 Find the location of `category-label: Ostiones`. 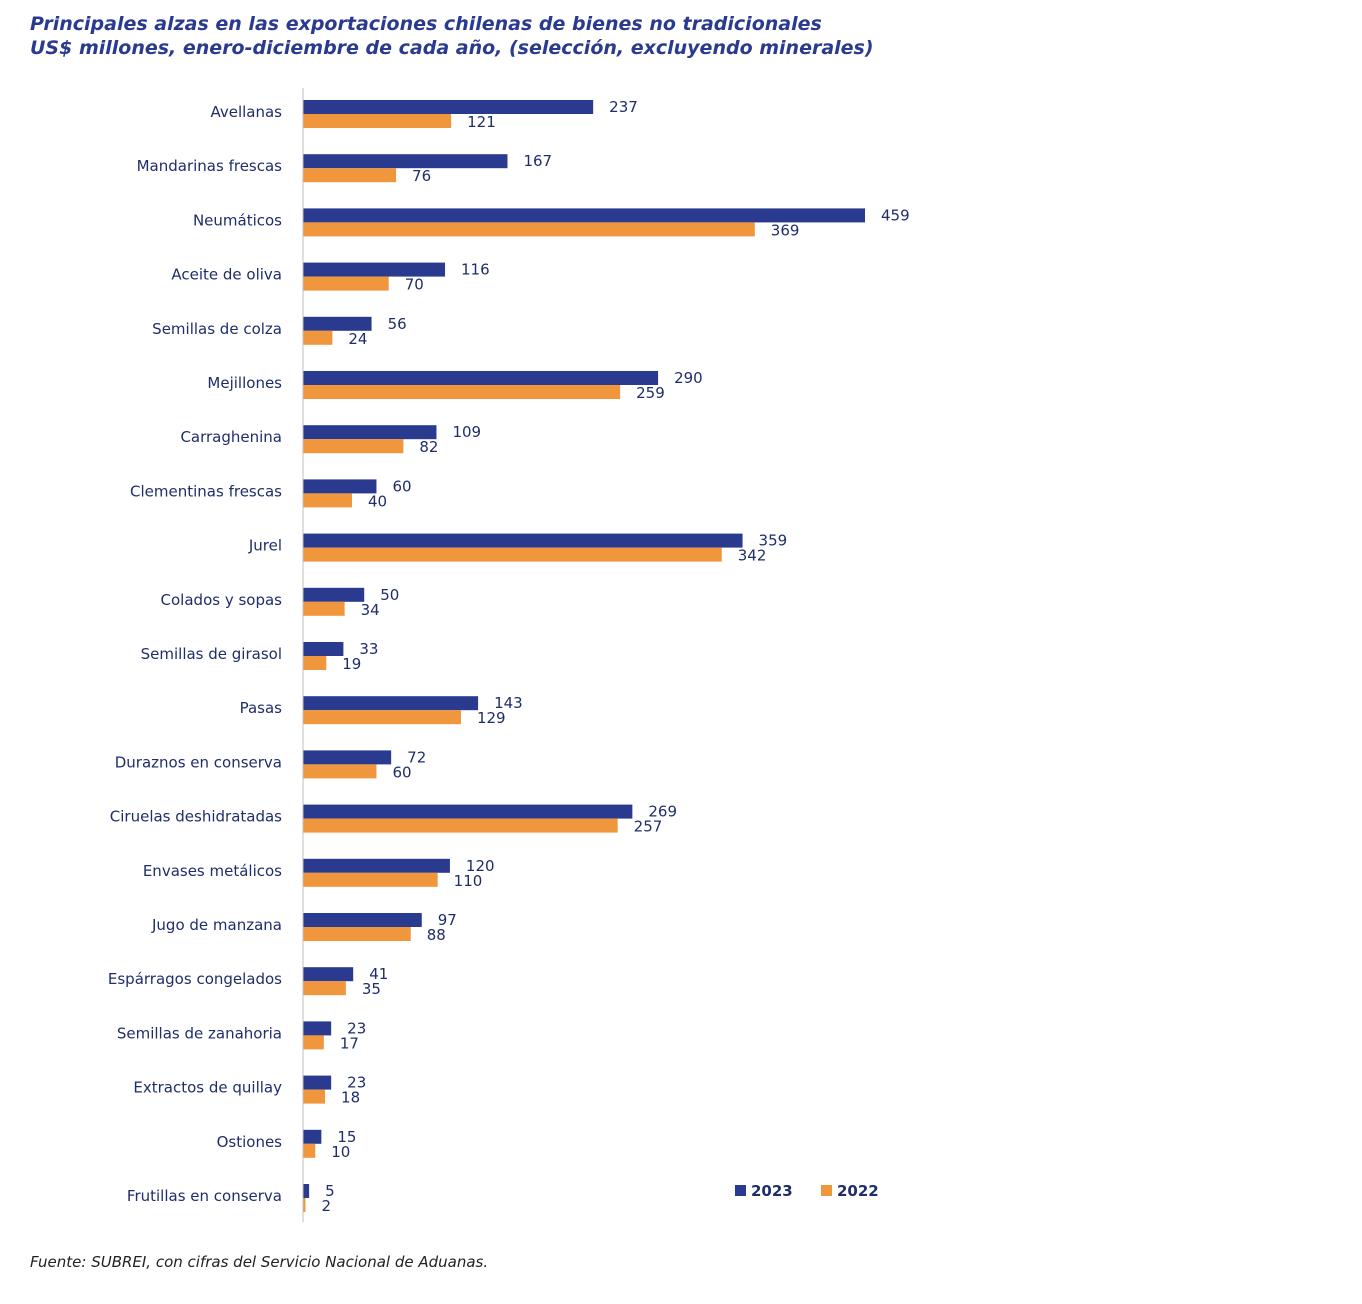

category-label: Ostiones is located at coordinates (250, 1142).